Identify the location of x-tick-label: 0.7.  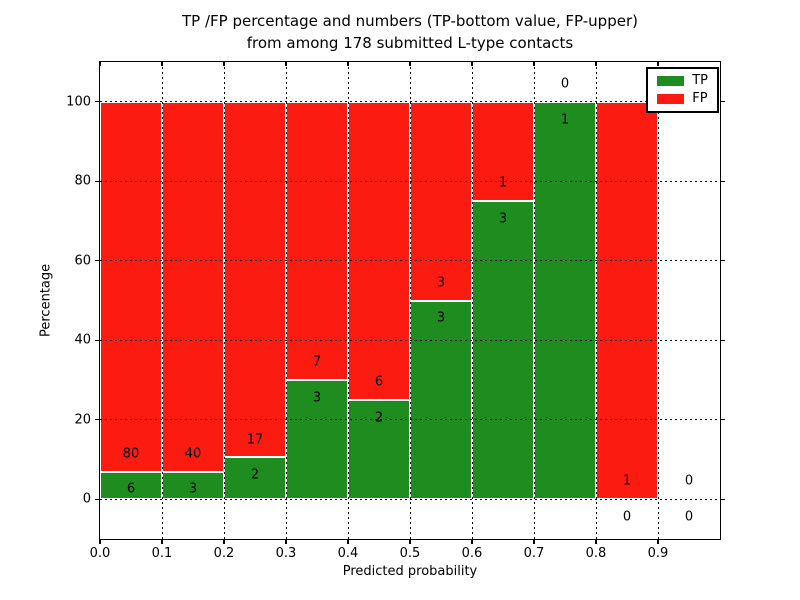
(534, 553).